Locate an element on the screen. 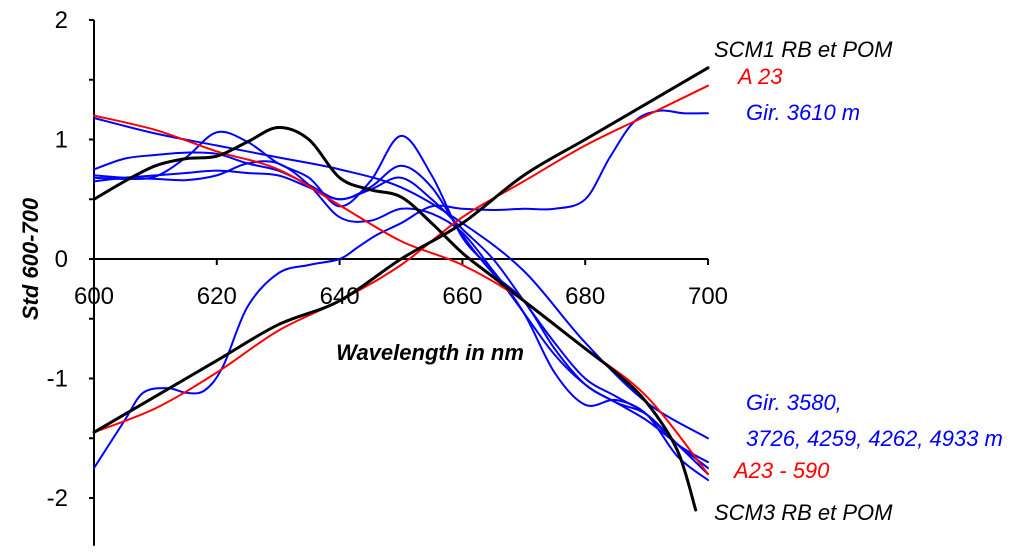 Image resolution: width=1029 pixels, height=558 pixels. annotation-label: SCM1 RB et POM is located at coordinates (803, 49).